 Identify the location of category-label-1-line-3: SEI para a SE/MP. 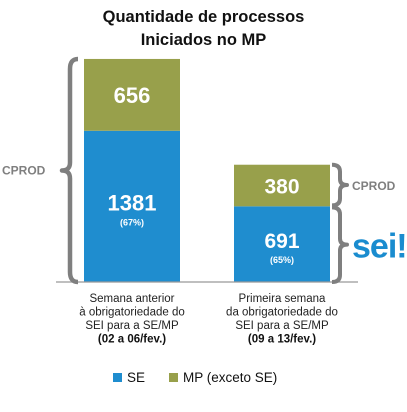
(132, 326).